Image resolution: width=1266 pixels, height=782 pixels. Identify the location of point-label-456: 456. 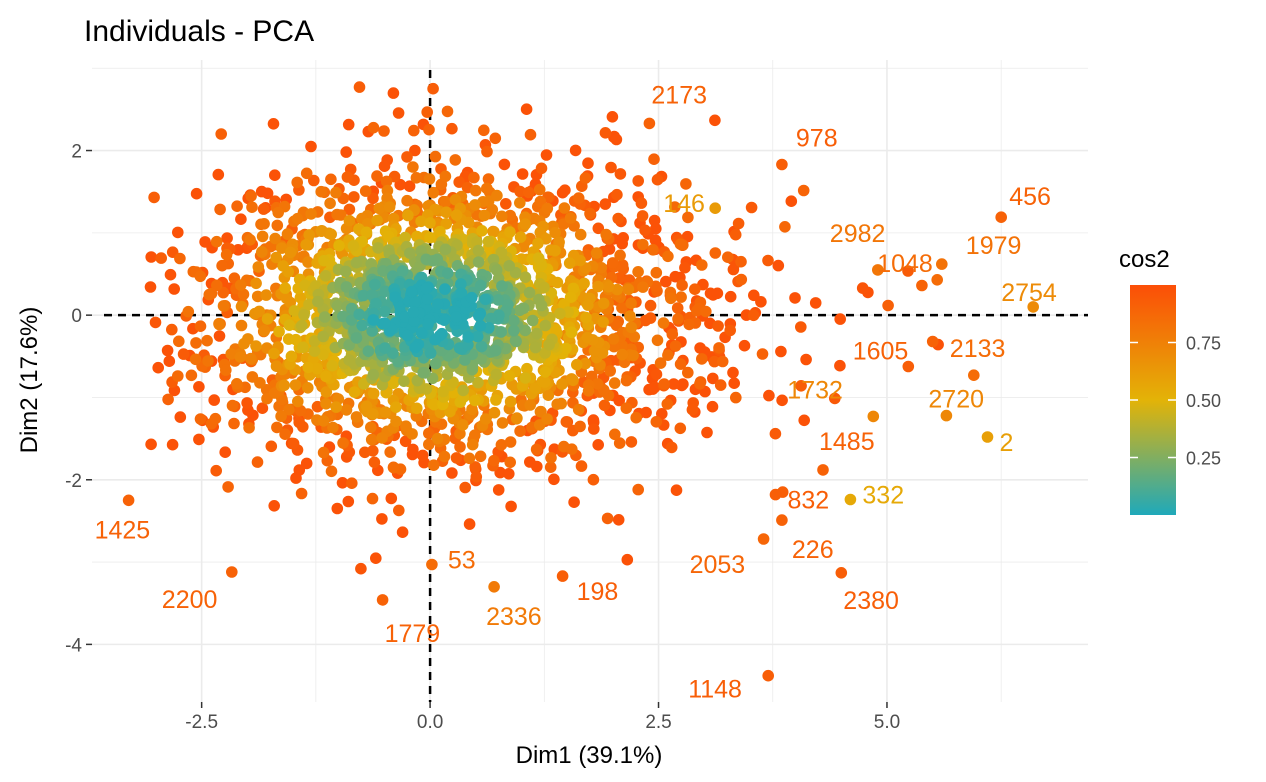
(1030, 197).